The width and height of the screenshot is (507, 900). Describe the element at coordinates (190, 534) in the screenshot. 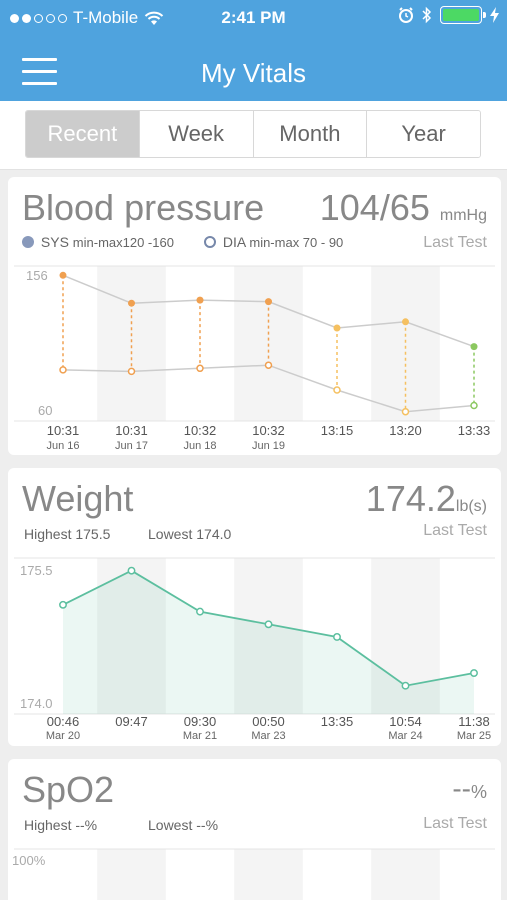

I see `weight-lowest: Lowest 174.0` at that location.